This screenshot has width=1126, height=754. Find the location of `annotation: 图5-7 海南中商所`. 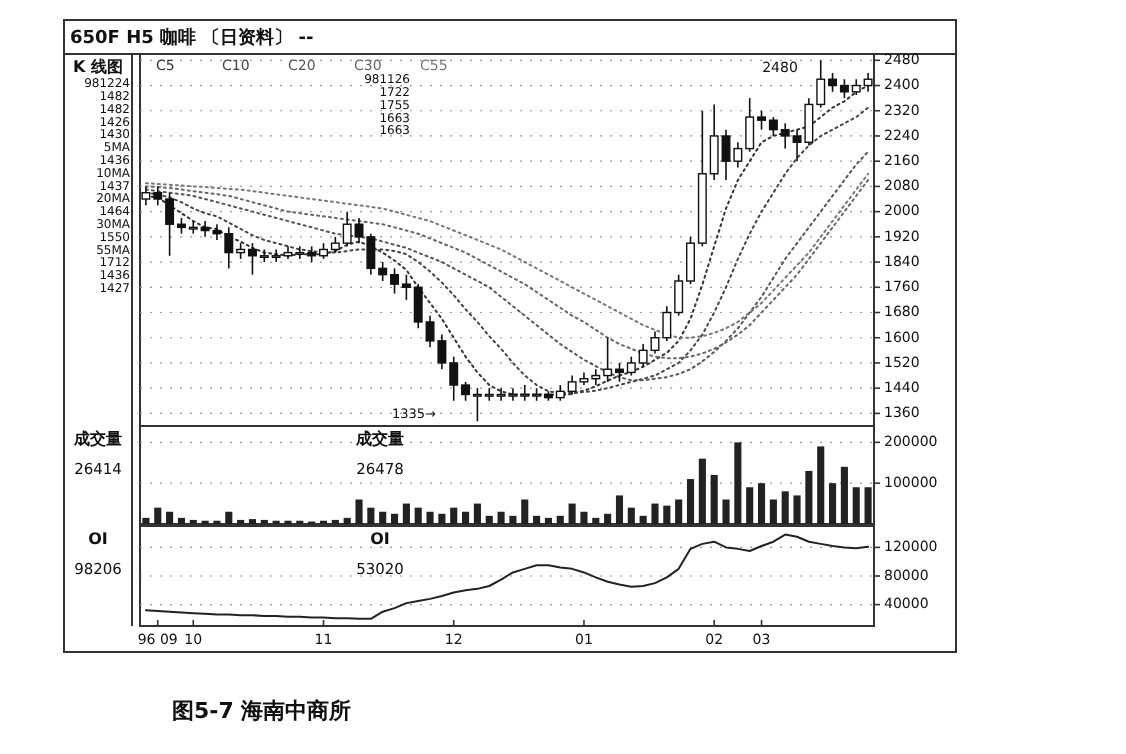

annotation: 图5-7 海南中商所 is located at coordinates (262, 711).